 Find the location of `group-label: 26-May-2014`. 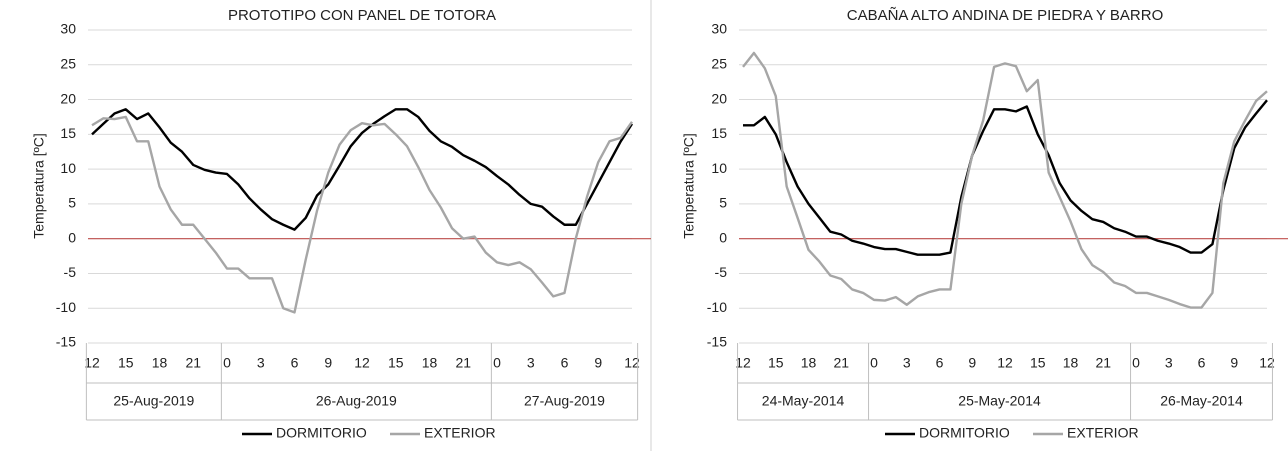

group-label: 26-May-2014 is located at coordinates (1201, 401).